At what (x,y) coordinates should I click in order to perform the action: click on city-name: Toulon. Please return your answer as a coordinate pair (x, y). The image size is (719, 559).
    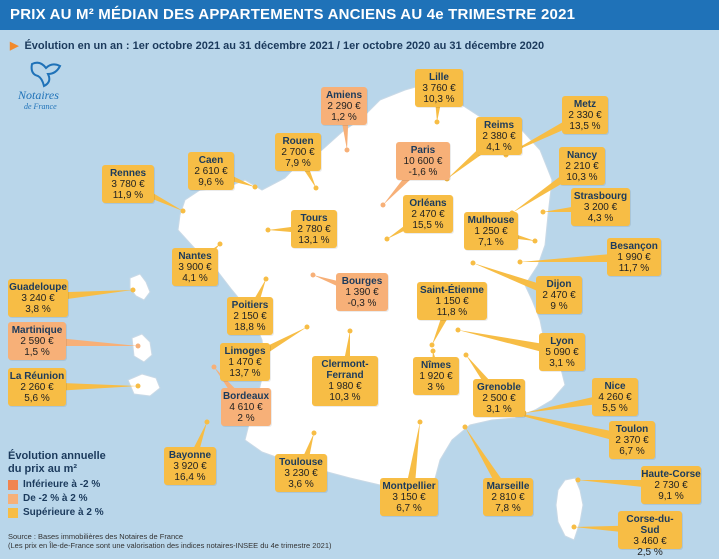
    Looking at the image, I should click on (632, 429).